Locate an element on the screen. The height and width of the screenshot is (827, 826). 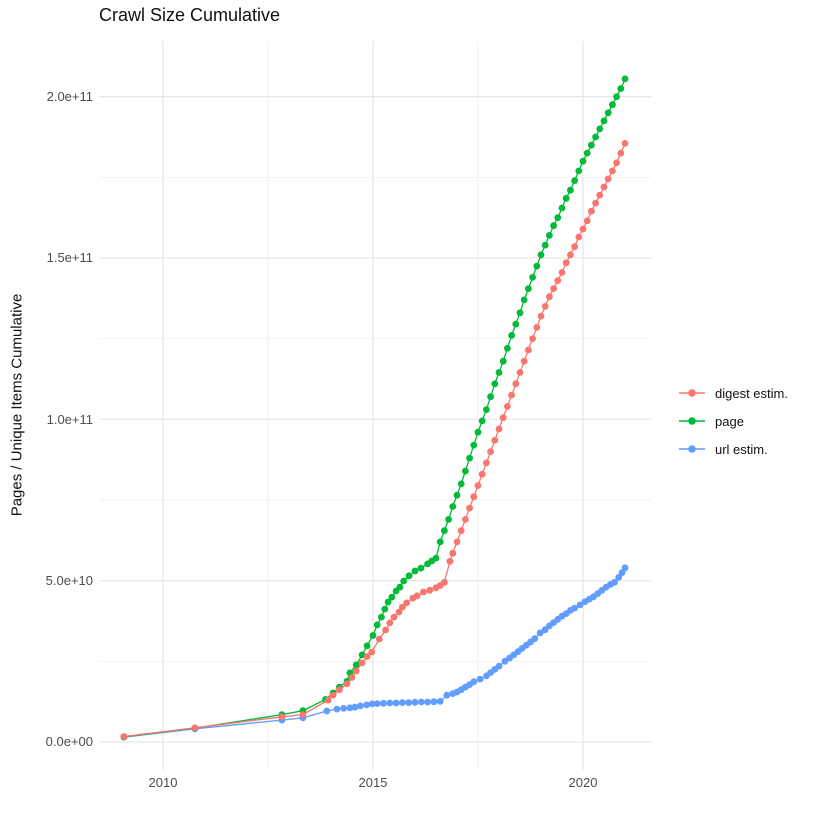
y-axis-title: Pages / Unique Items Cumulative is located at coordinates (17, 405).